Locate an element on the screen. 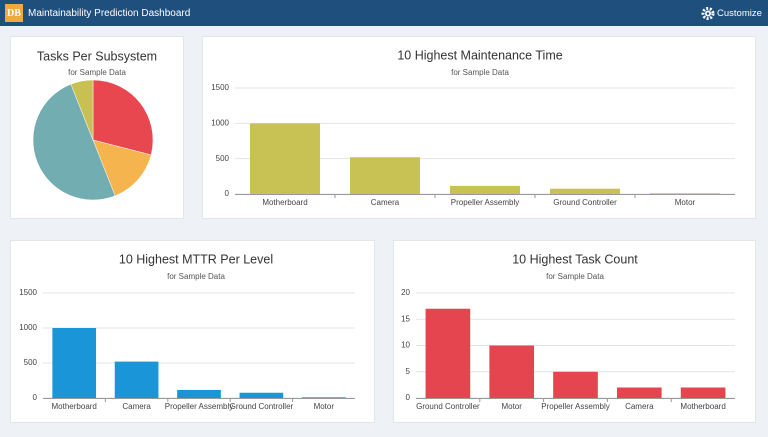 This screenshot has height=437, width=768. gear-hole is located at coordinates (708, 13).